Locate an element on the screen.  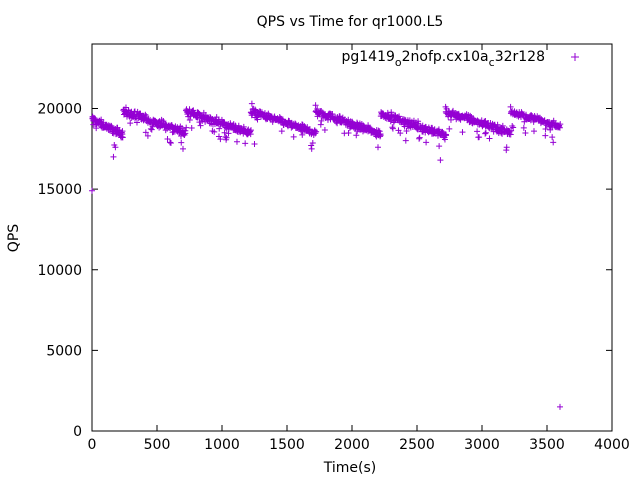
legend-label: pg1419o2nofp.cx10ac32r128 is located at coordinates (444, 59).